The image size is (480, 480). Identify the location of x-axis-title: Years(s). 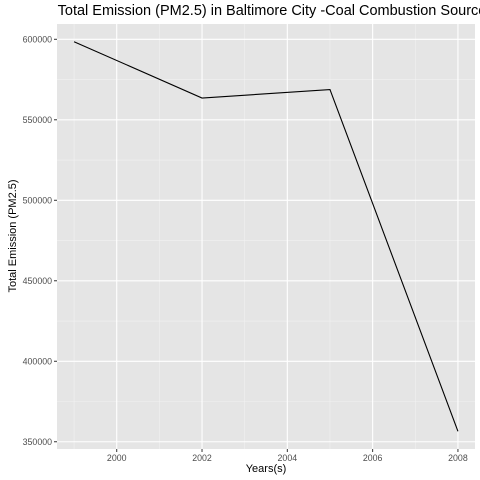
(266, 469).